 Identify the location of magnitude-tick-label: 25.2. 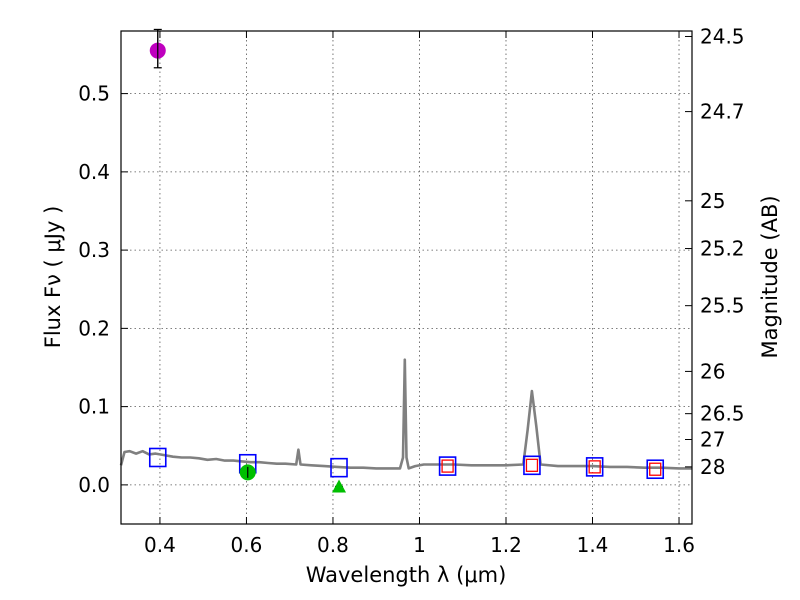
(722, 249).